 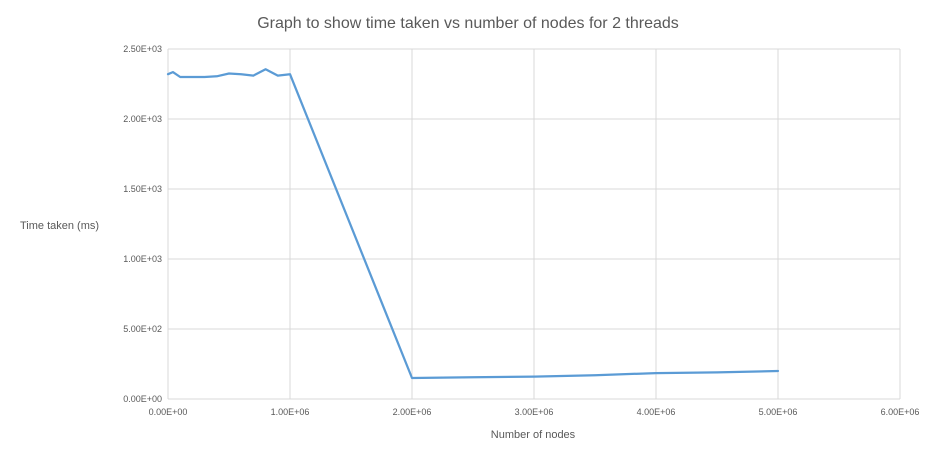 I want to click on x-tick-label: 0.00E+00, so click(x=168, y=412).